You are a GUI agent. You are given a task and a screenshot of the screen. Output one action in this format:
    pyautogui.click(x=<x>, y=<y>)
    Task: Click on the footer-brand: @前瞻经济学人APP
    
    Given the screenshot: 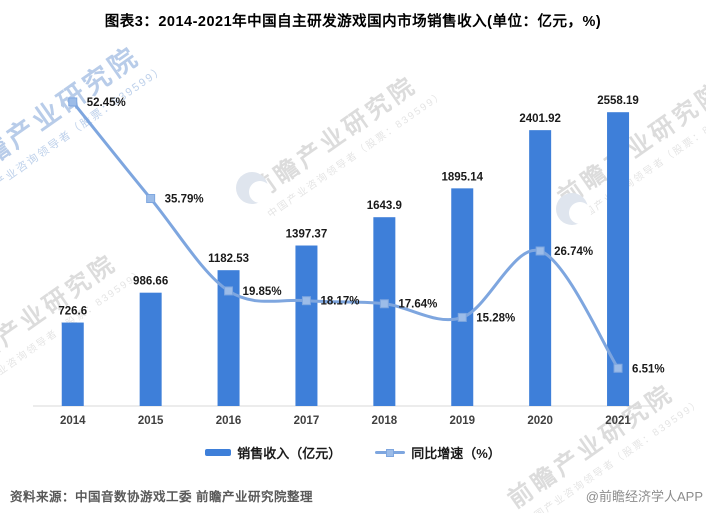 What is the action you would take?
    pyautogui.click(x=644, y=496)
    